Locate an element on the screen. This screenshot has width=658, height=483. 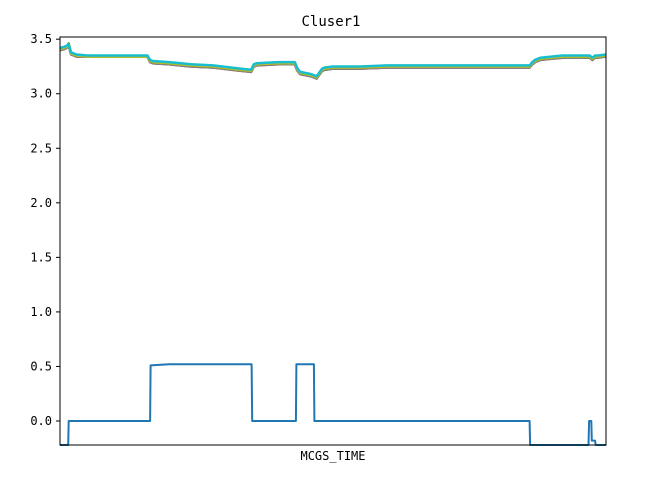
y-tick-label: 2.0 is located at coordinates (41, 203).